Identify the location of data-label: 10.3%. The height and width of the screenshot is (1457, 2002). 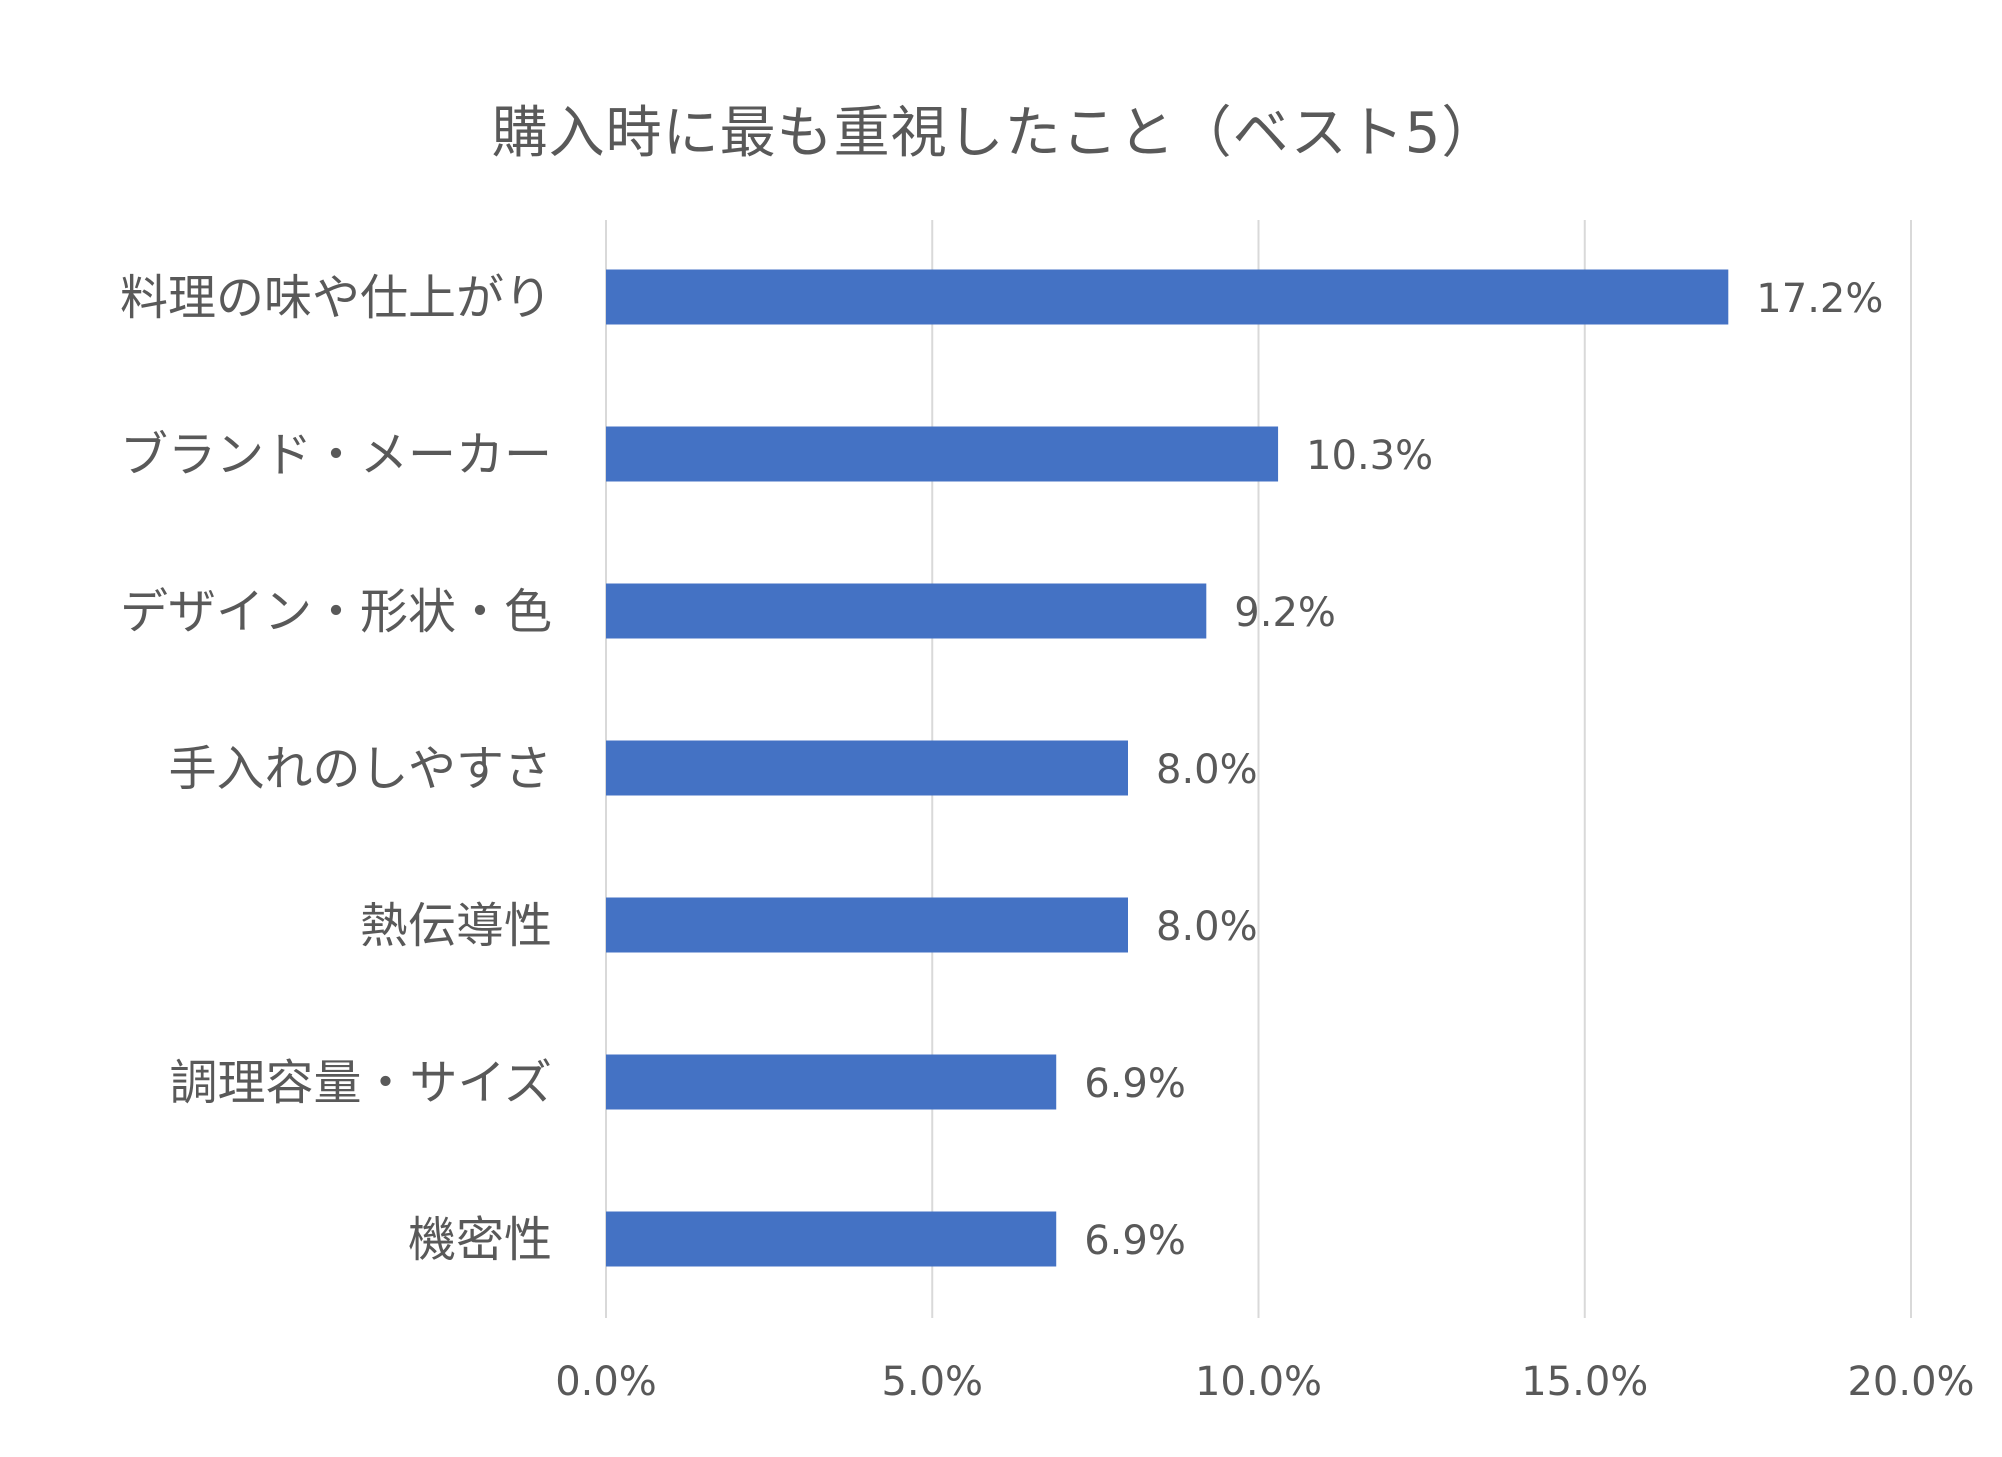
(1369, 456).